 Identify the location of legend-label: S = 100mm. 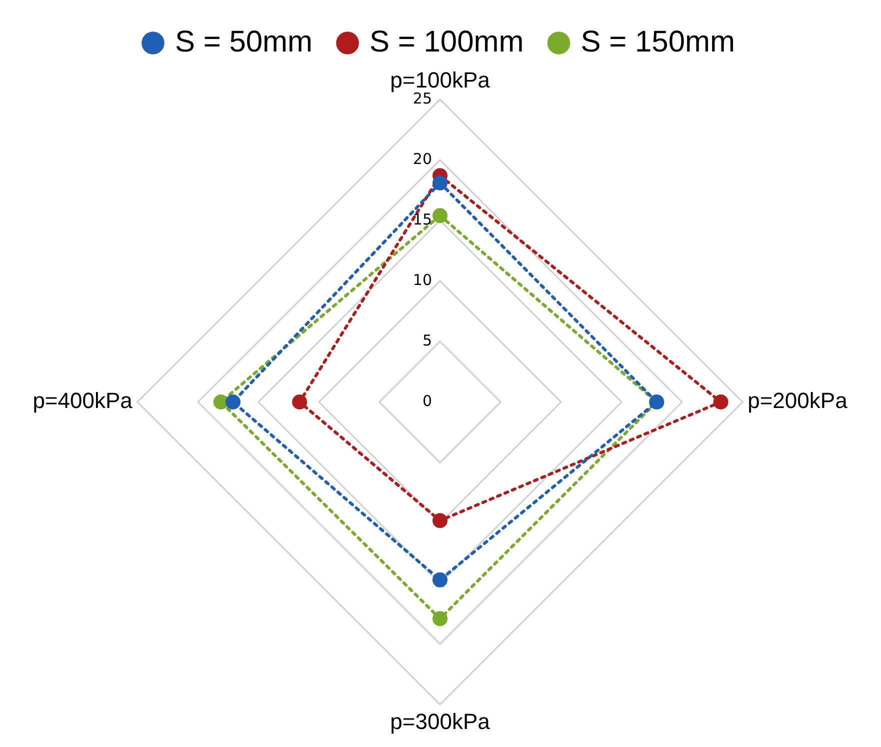
(447, 41).